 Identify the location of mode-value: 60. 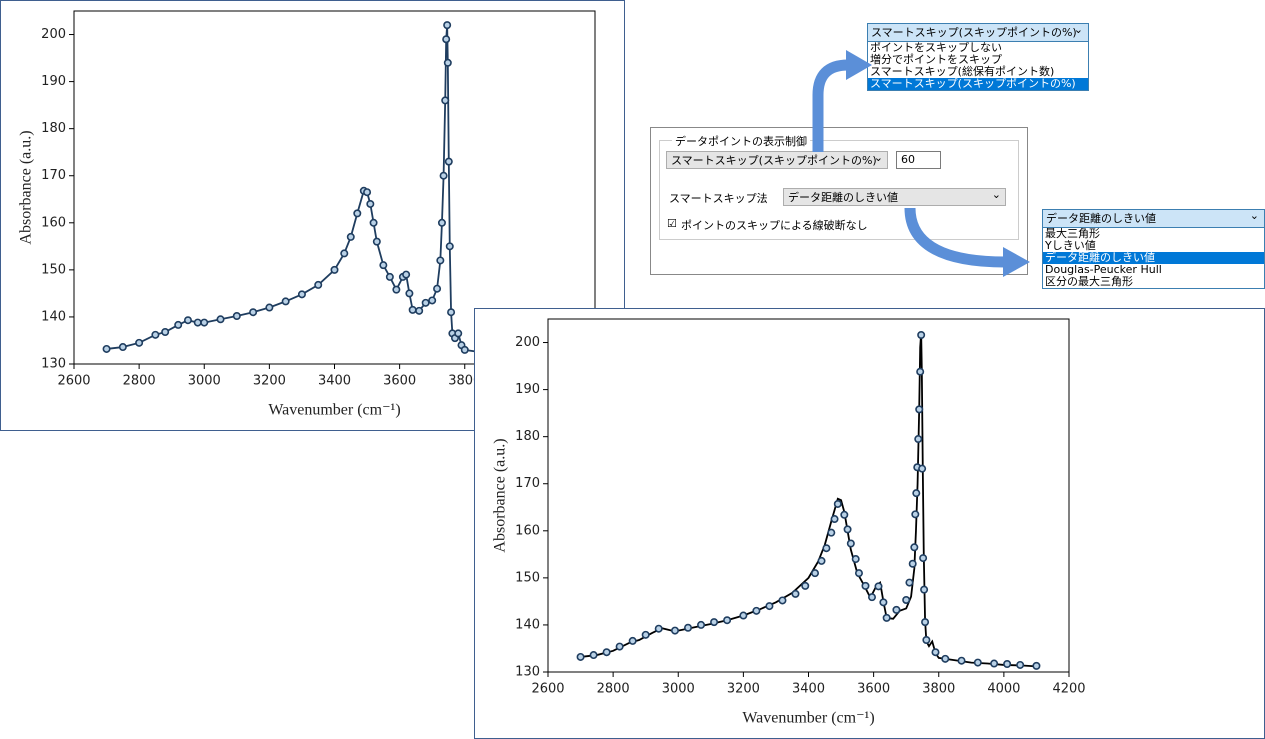
(918, 160).